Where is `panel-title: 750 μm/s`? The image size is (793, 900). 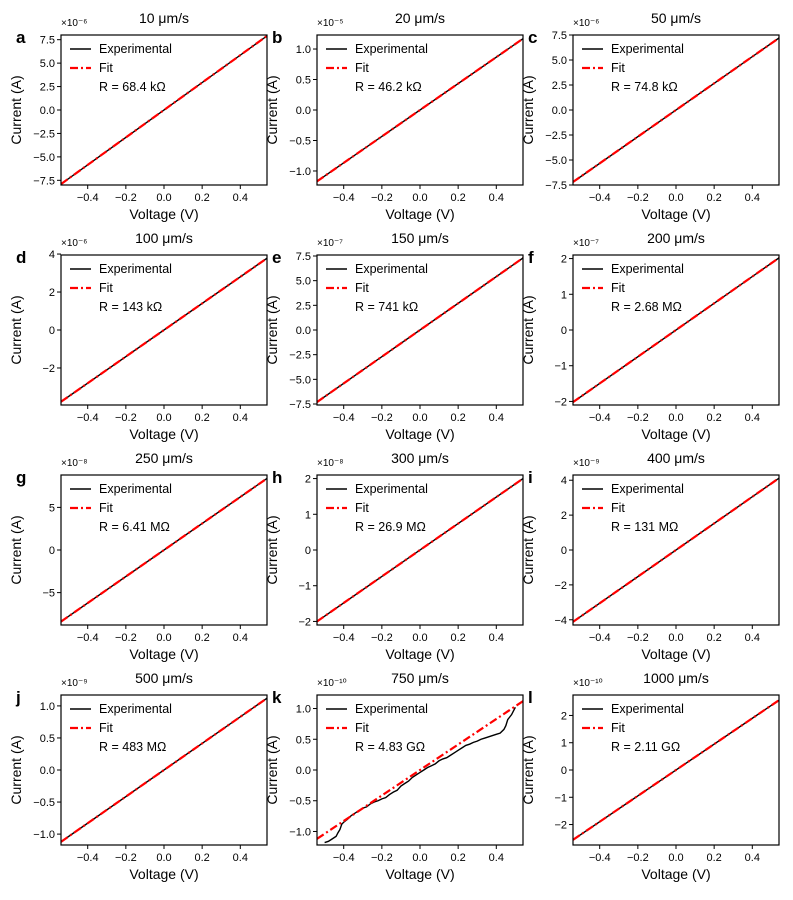 panel-title: 750 μm/s is located at coordinates (420, 678).